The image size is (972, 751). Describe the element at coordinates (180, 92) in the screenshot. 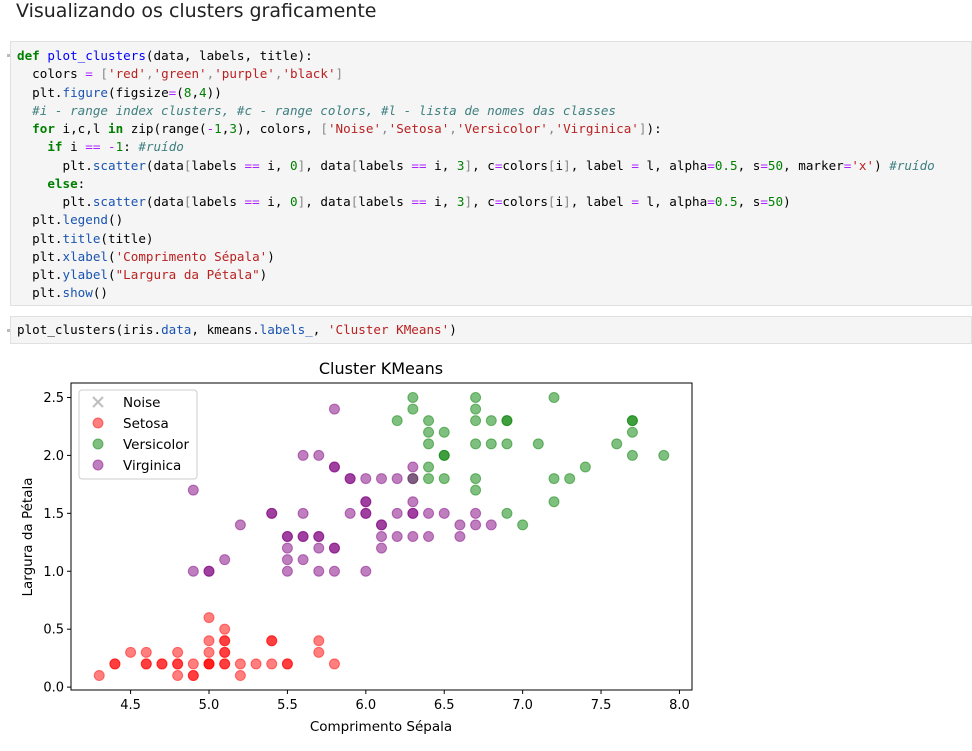

I see `code-token: (` at that location.